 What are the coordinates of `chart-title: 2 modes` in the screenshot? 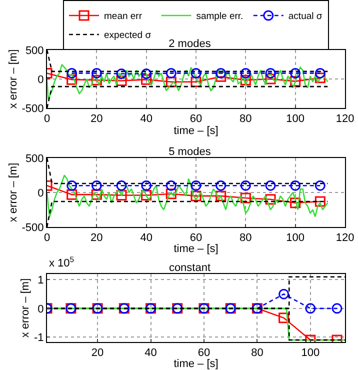 It's located at (190, 44).